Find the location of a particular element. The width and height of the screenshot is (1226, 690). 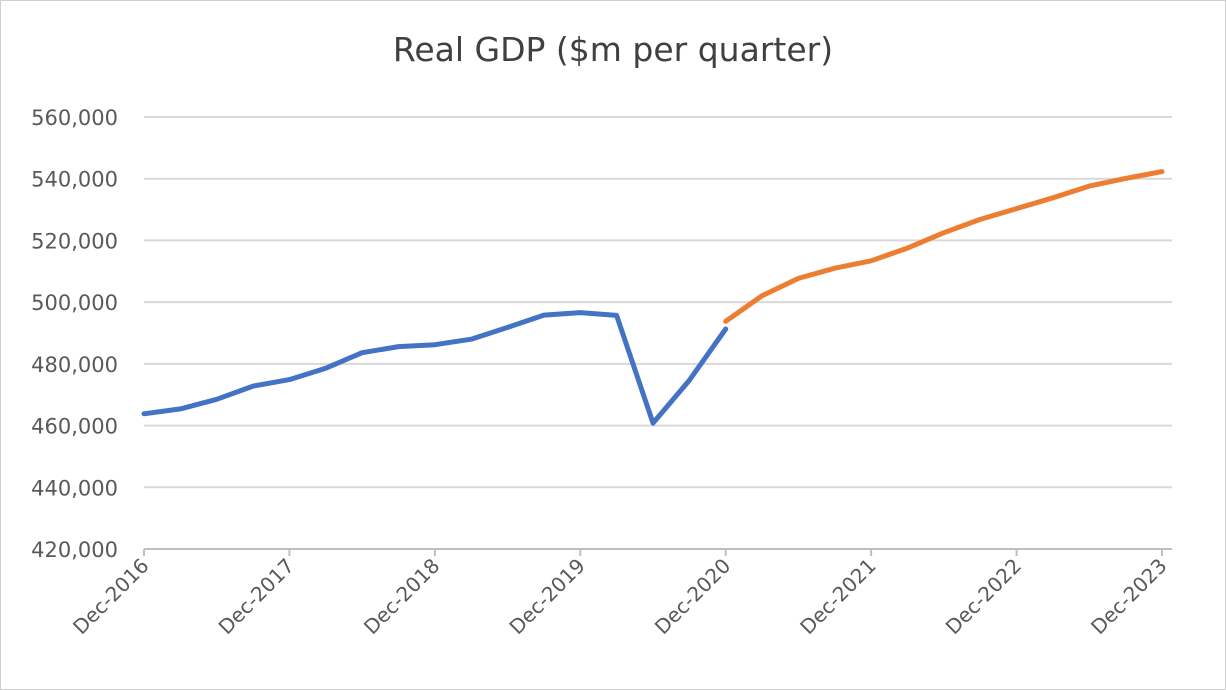

y-tick-label: 500,000 is located at coordinates (74, 303).